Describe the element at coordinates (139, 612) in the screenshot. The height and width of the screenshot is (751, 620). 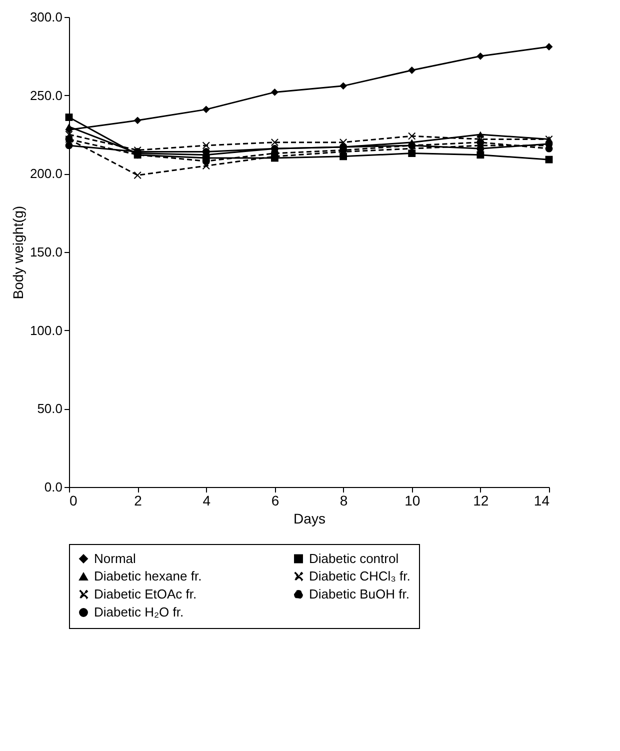
I see `legend-label: Diabetic H₂O fr.` at that location.